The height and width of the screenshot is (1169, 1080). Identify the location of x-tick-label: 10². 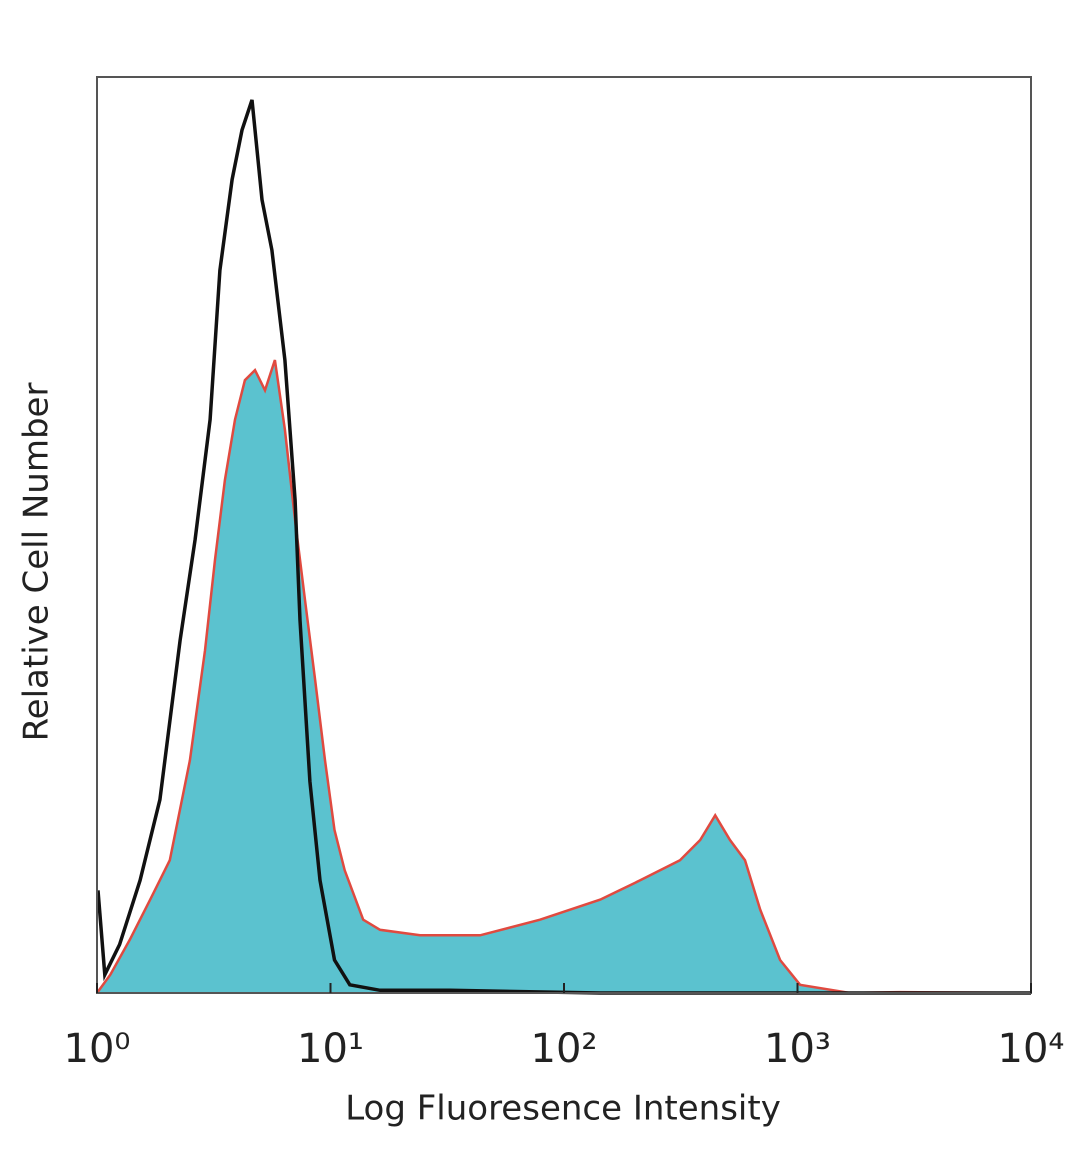
(564, 1049).